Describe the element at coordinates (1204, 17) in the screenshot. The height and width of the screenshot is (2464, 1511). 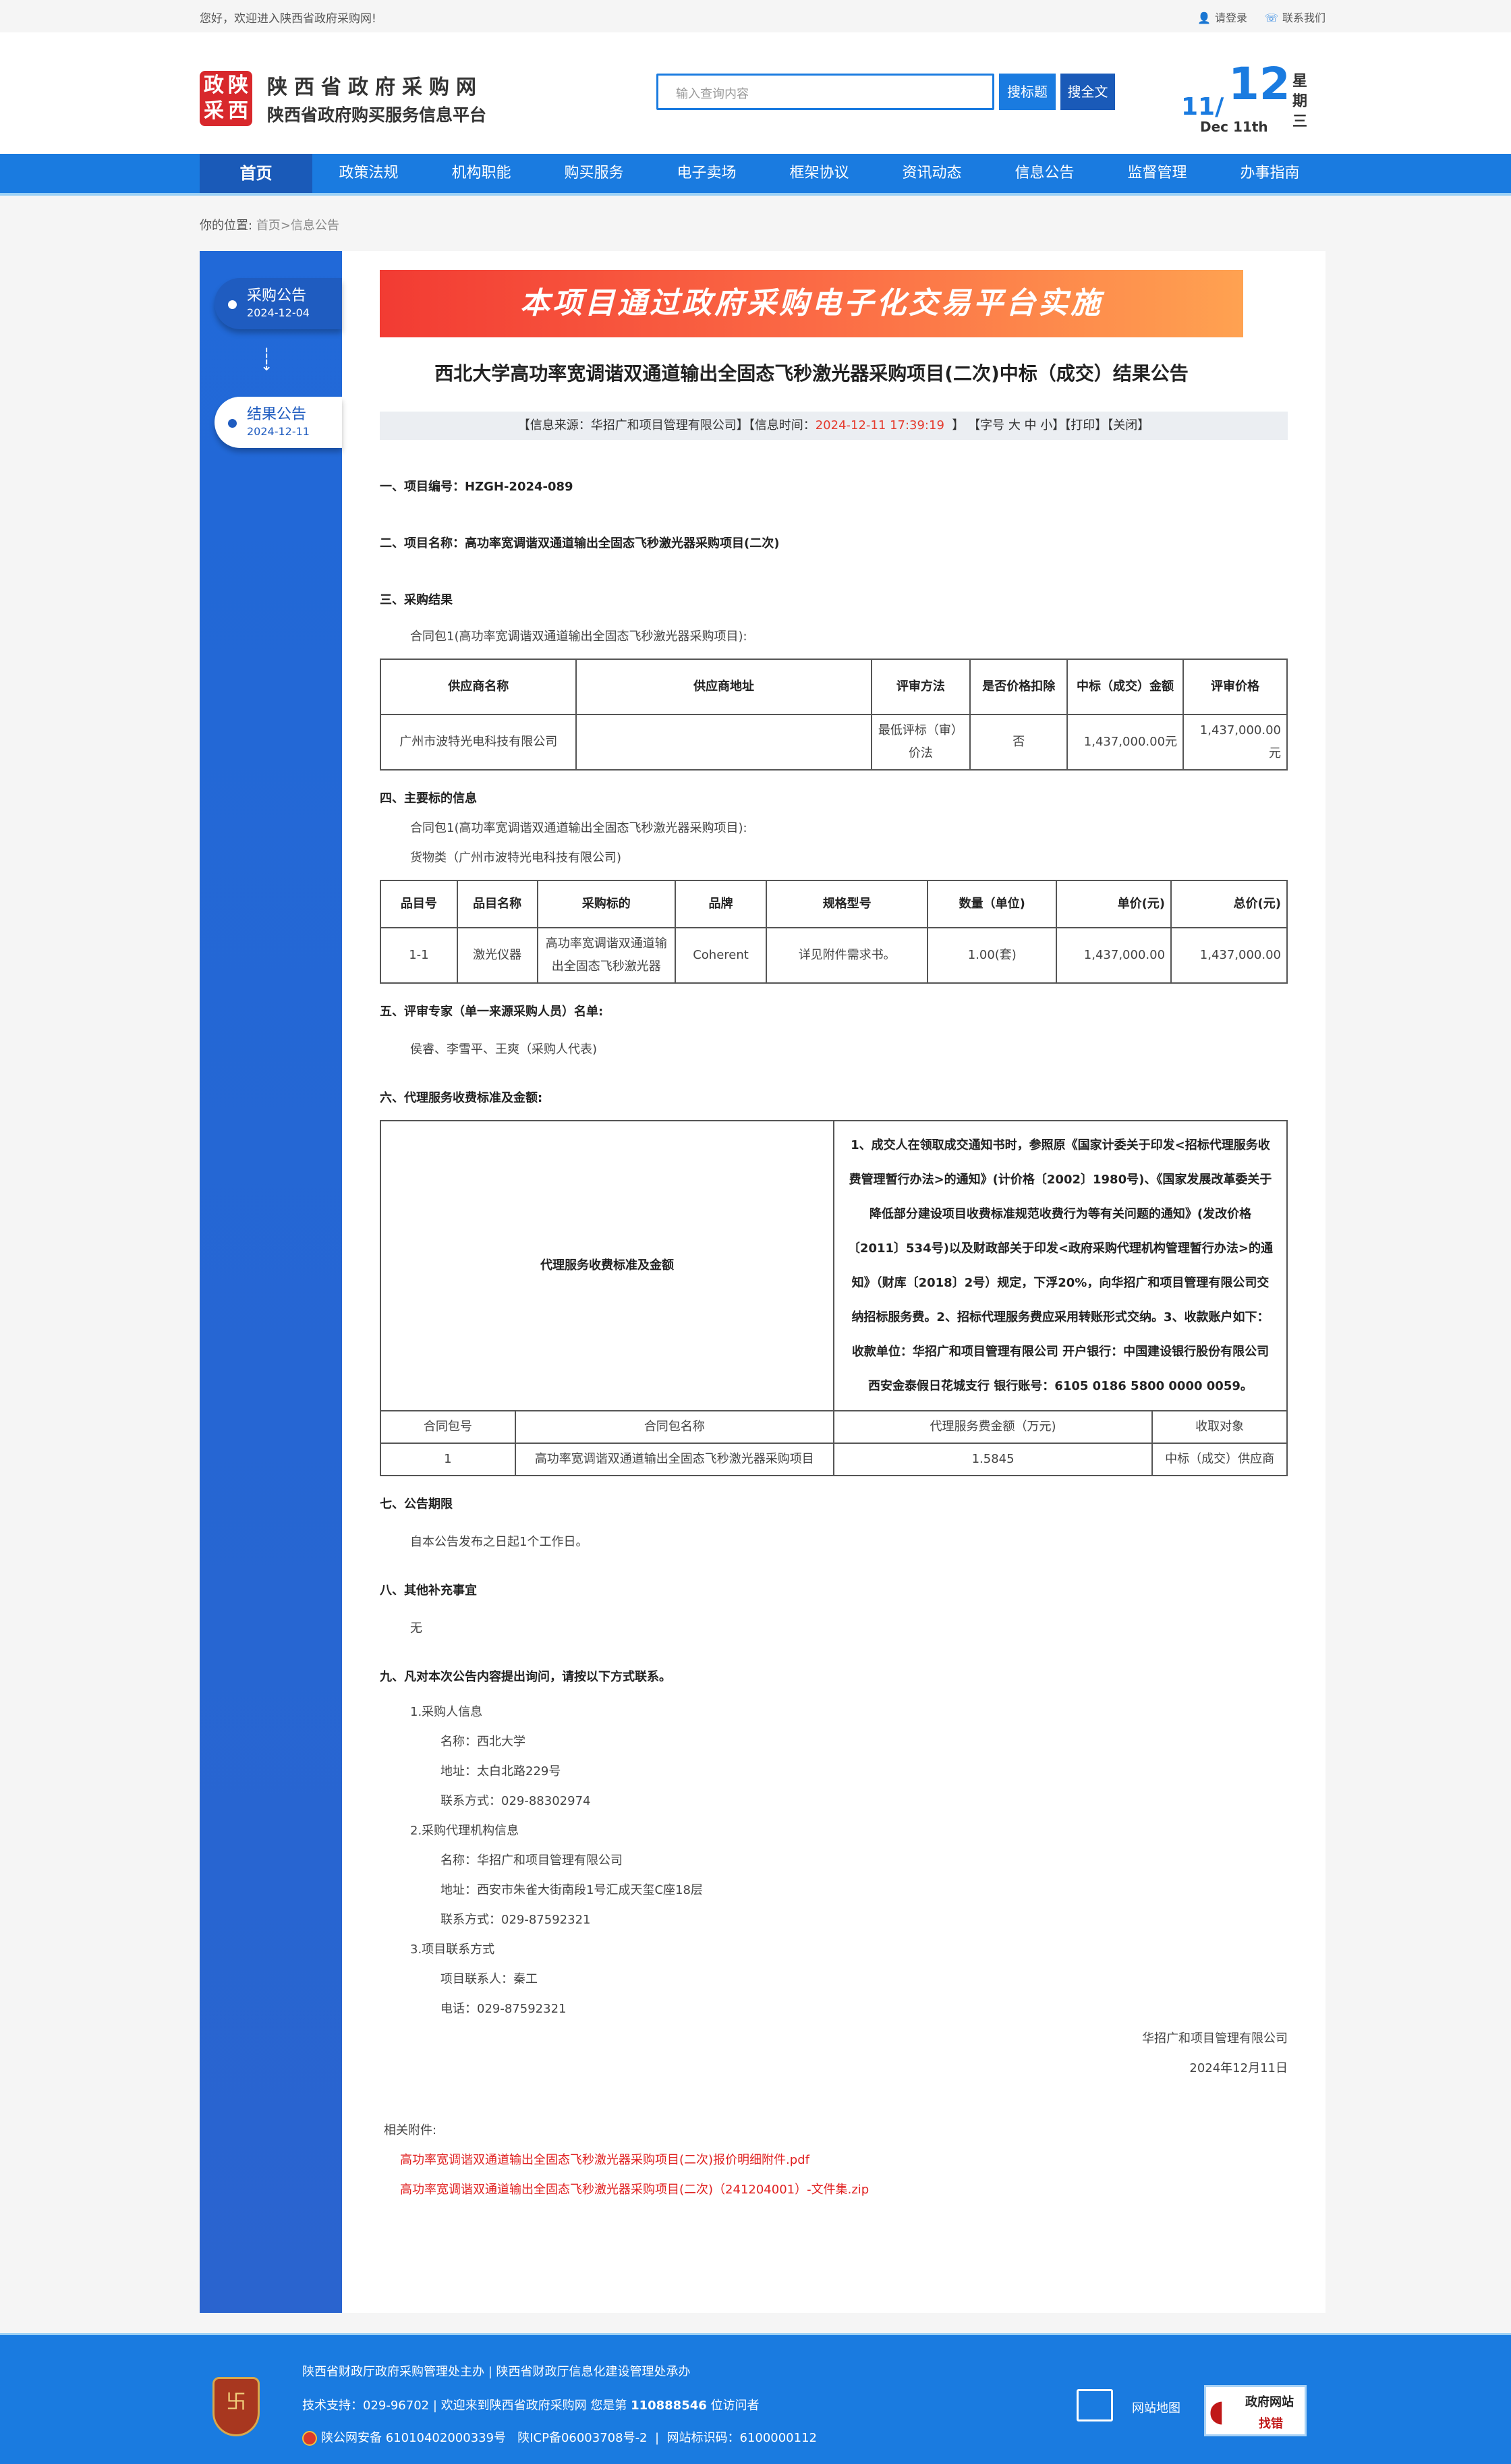
I see `user-icon: 👤` at that location.